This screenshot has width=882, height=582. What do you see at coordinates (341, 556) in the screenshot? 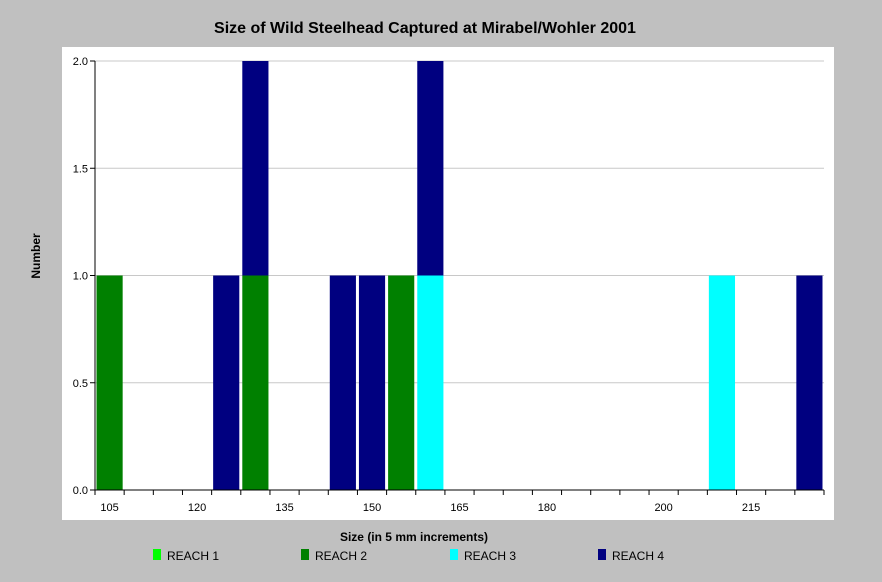
I see `legend-label: REACH 2` at bounding box center [341, 556].